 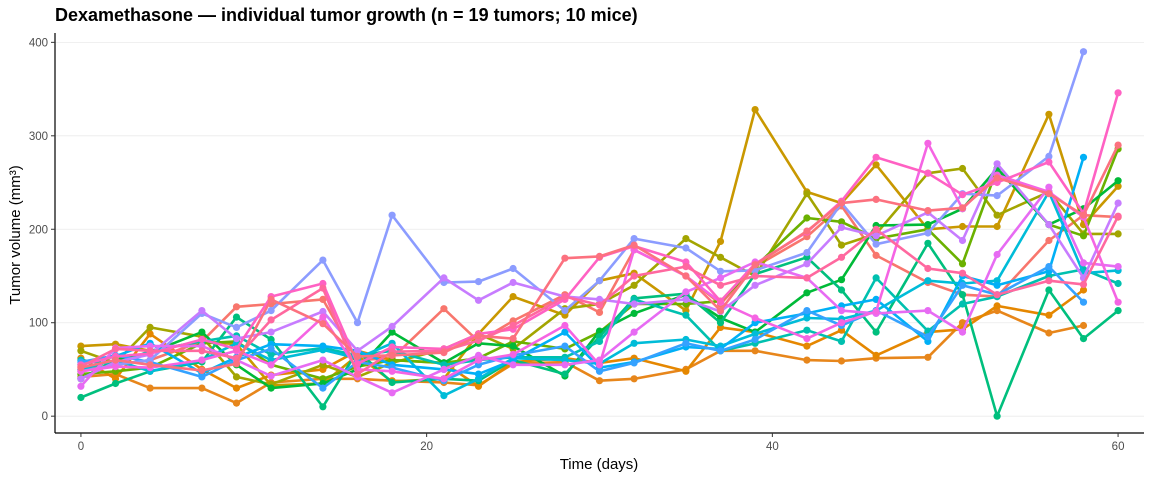 I want to click on y-axis-title: Tumor volume (mm³), so click(x=15, y=234).